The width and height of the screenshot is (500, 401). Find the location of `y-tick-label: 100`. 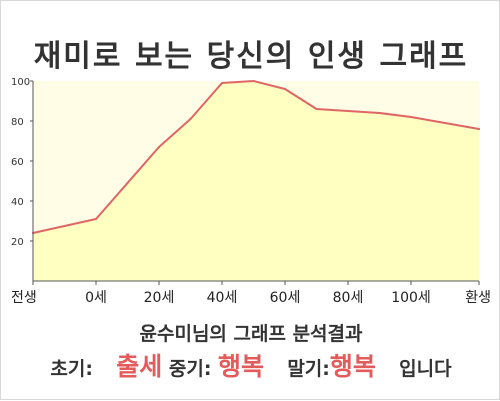

y-tick-label: 100 is located at coordinates (20, 82).